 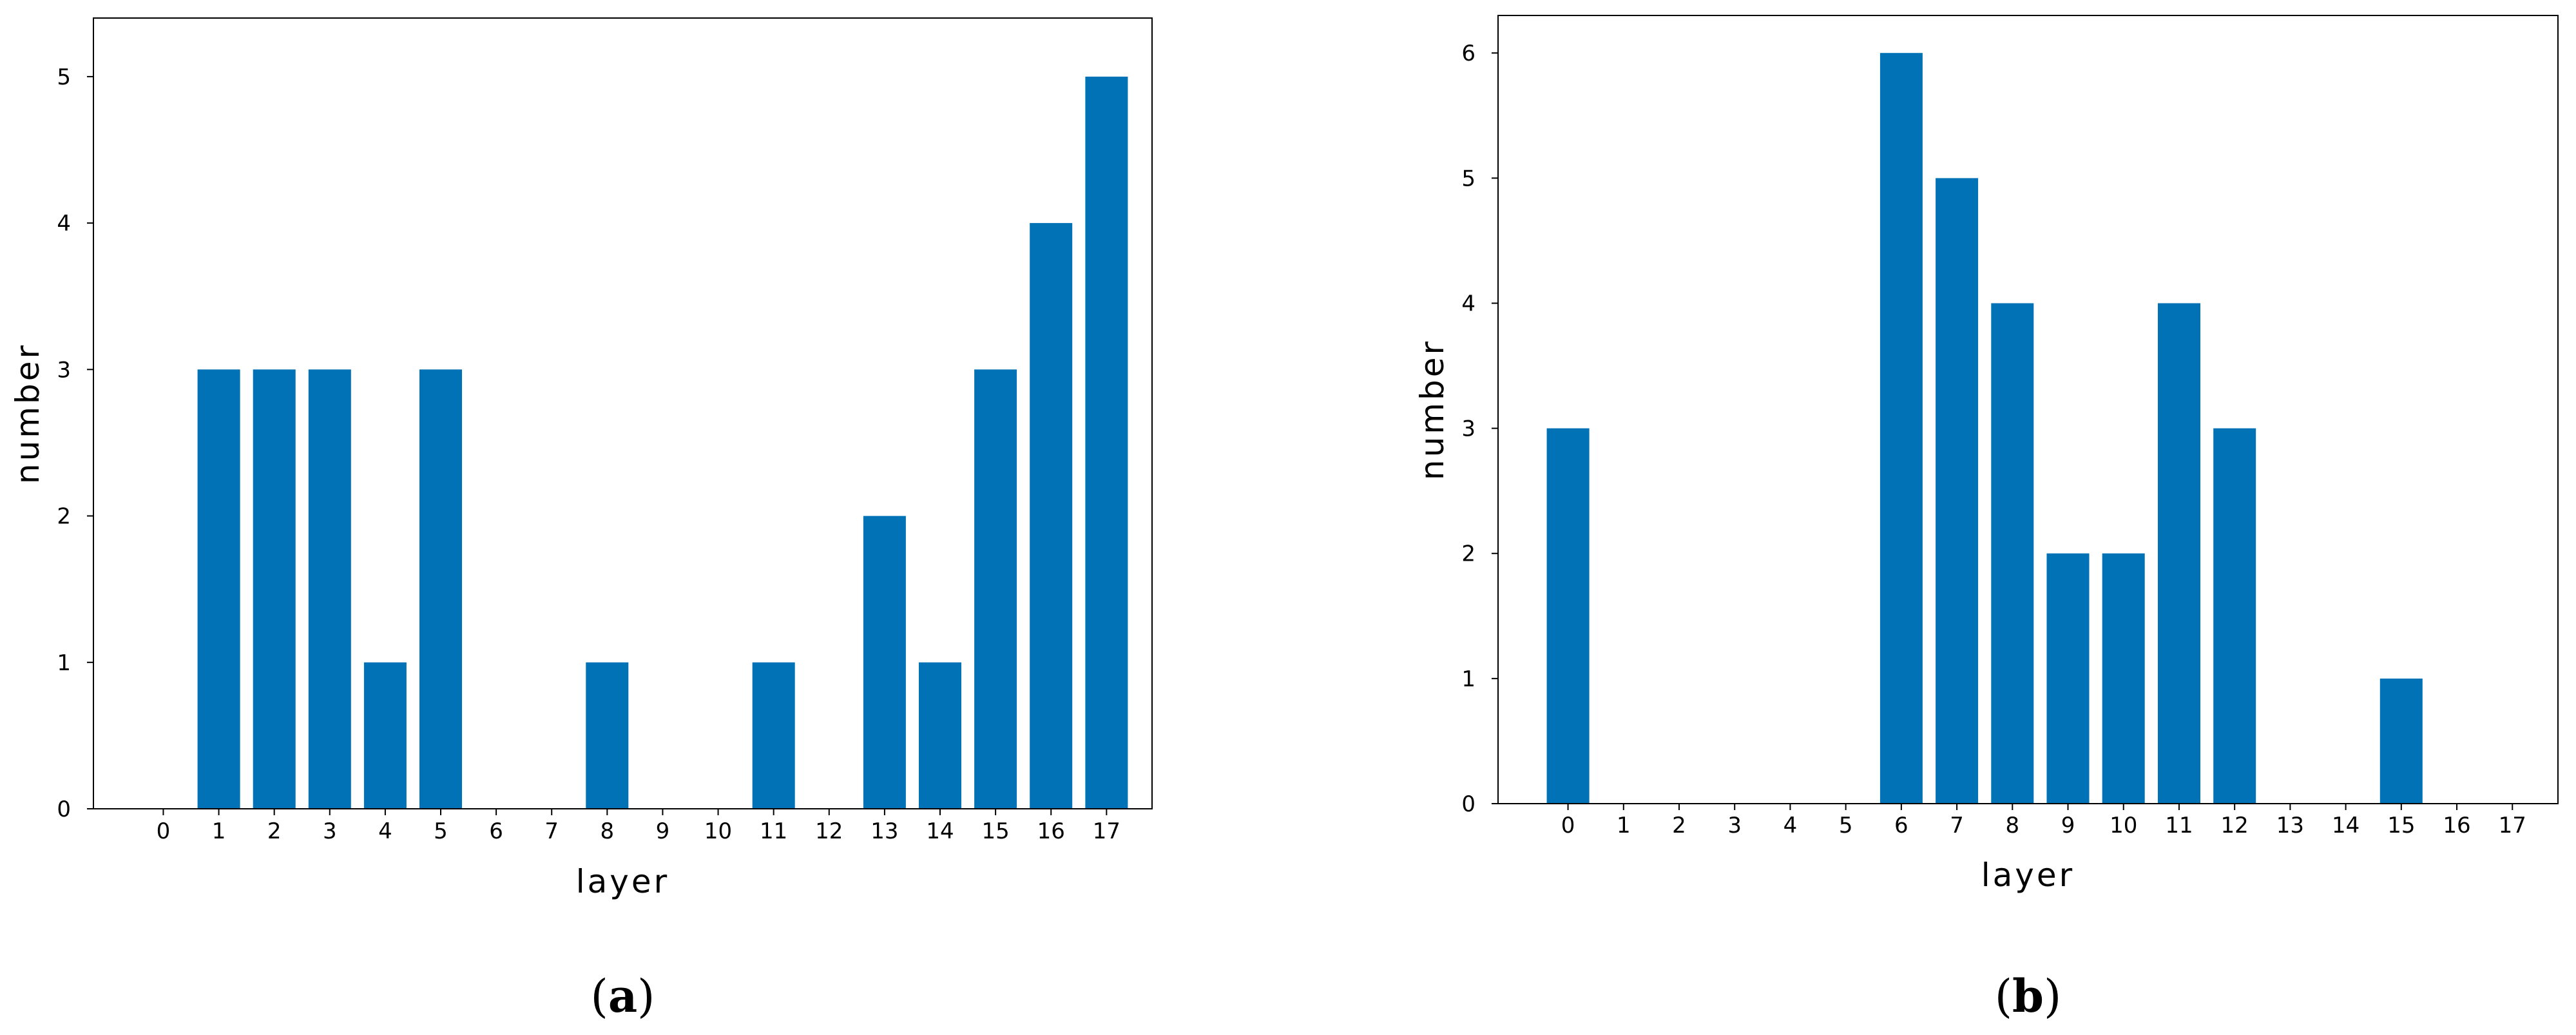 What do you see at coordinates (608, 831) in the screenshot?
I see `x-tick-label-a-8: 8` at bounding box center [608, 831].